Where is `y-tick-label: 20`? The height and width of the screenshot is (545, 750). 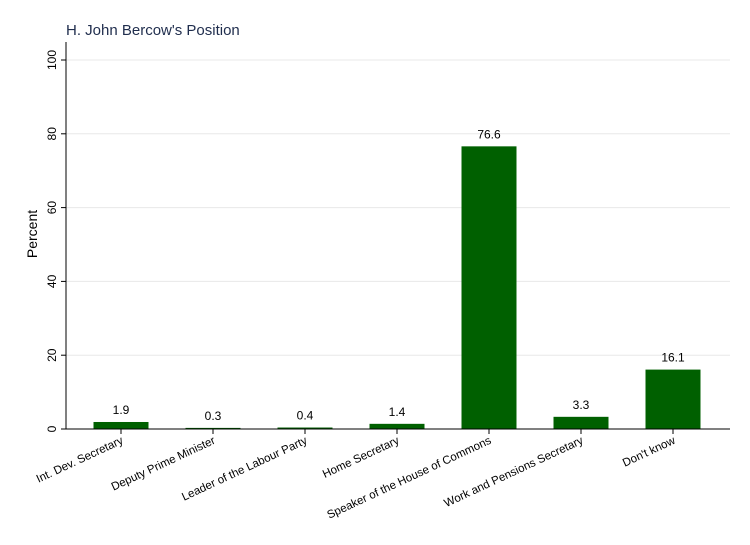 y-tick-label: 20 is located at coordinates (52, 355).